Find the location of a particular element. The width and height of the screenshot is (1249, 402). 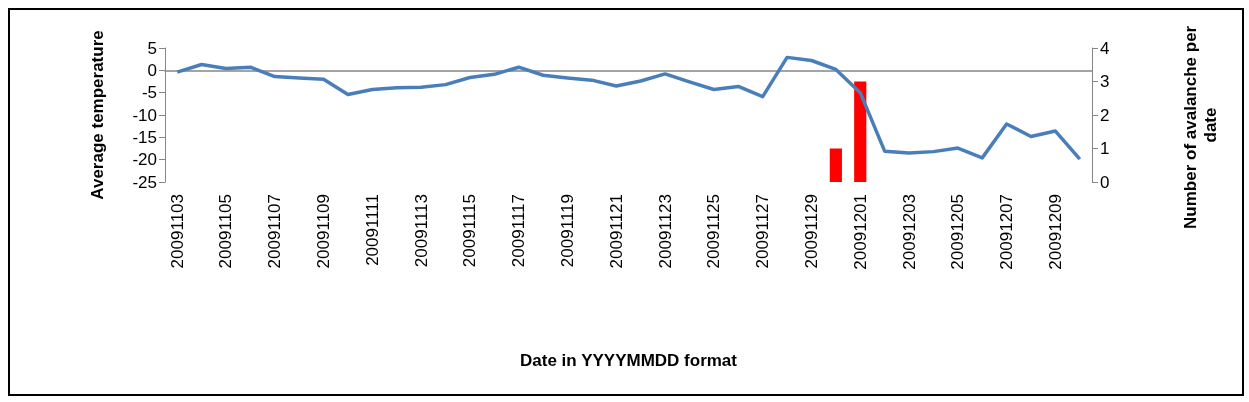

y-tick-label: -5 is located at coordinates (149, 93).